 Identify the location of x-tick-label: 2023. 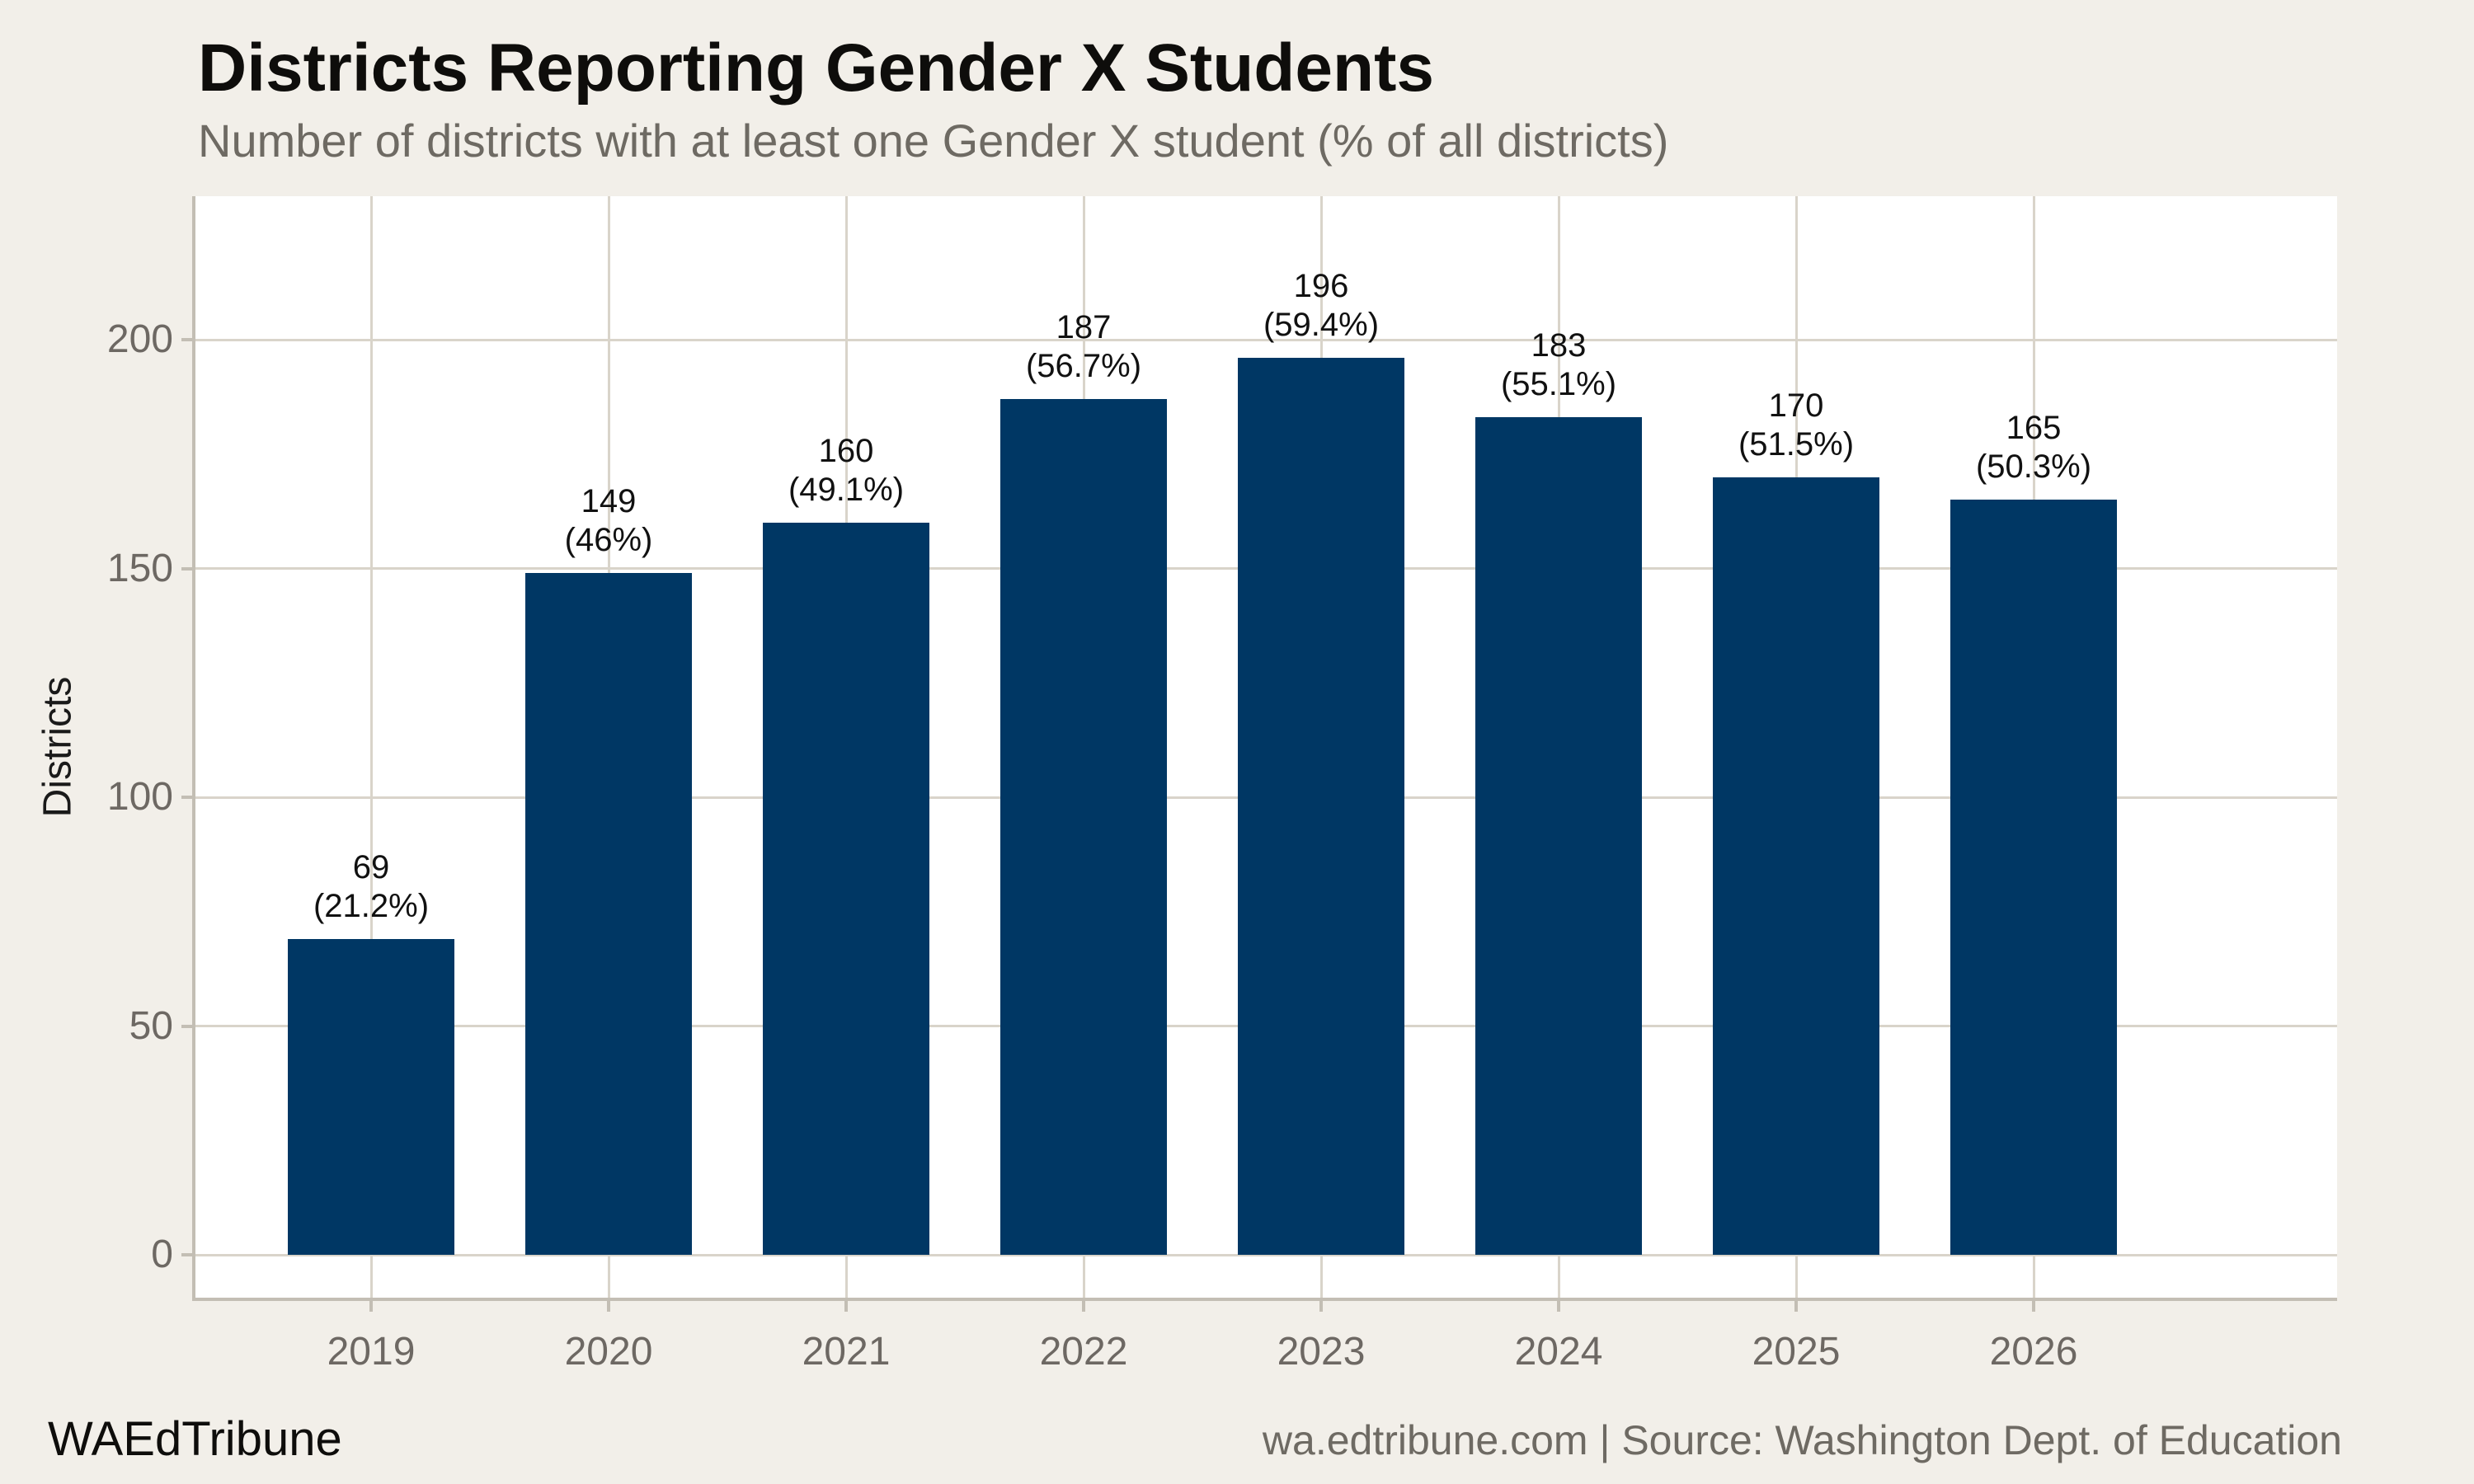
(1321, 1352).